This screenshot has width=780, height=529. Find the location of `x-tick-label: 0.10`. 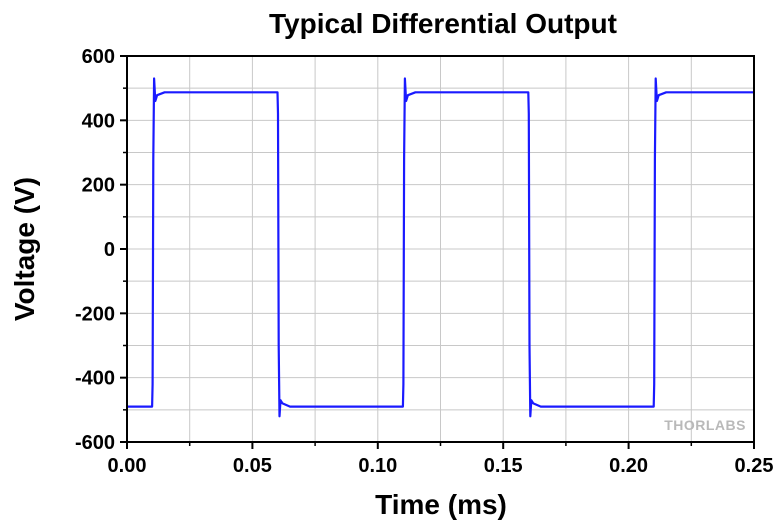

x-tick-label: 0.10 is located at coordinates (377, 466).